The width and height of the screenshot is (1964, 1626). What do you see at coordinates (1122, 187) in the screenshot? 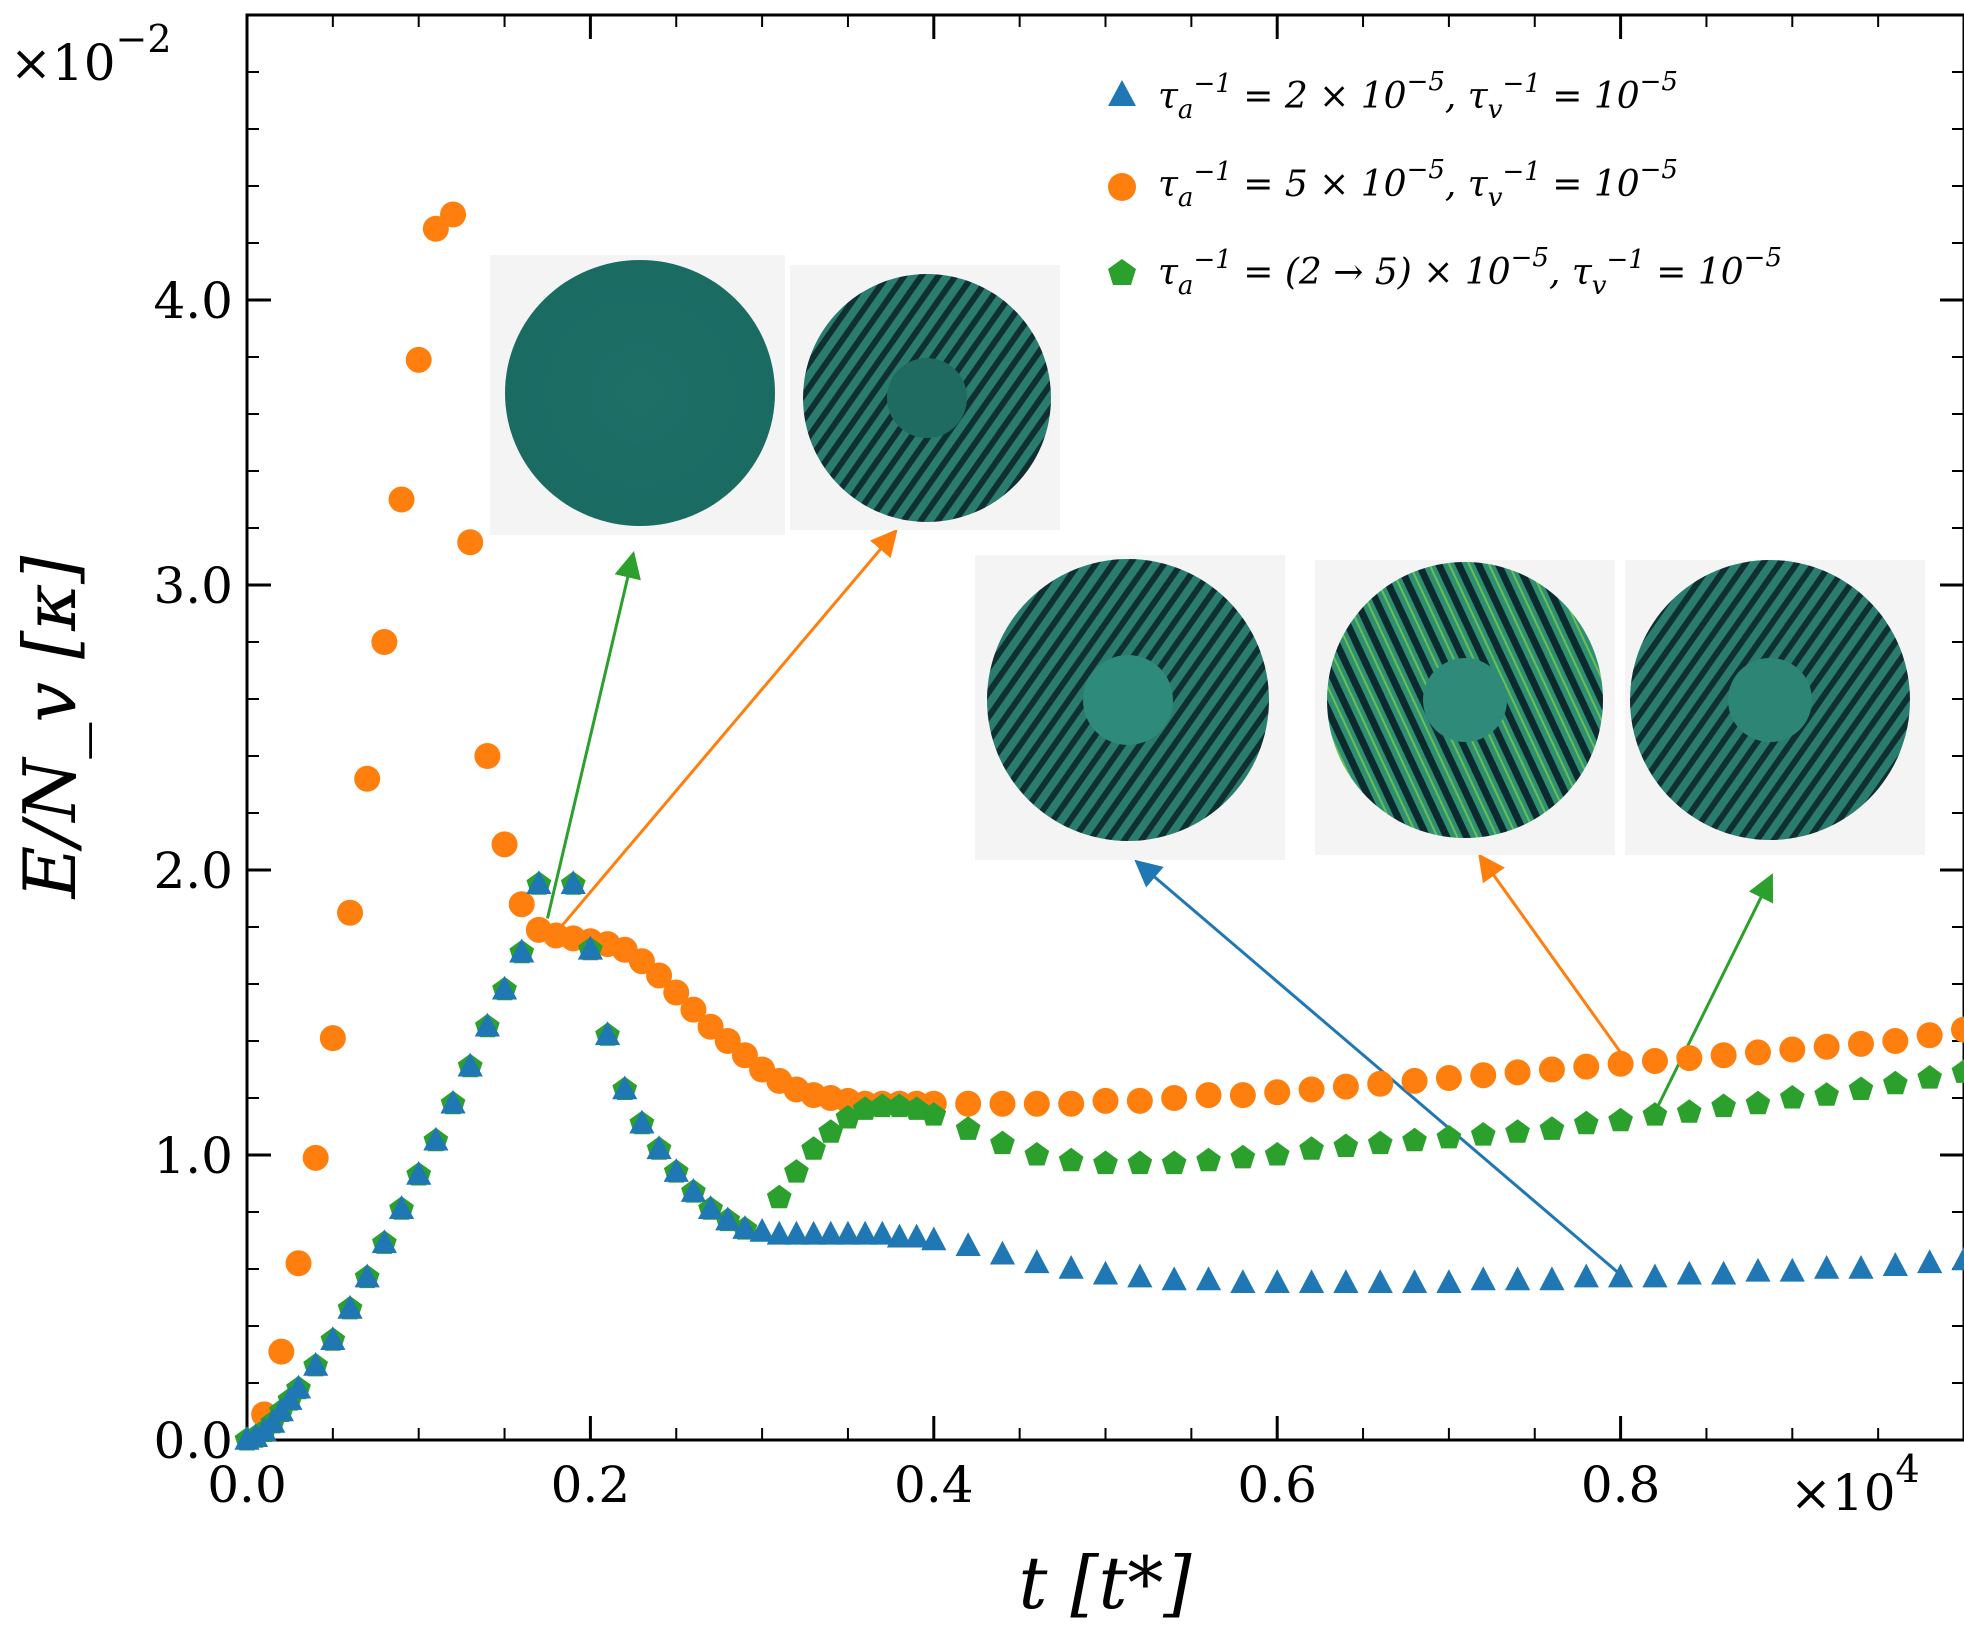
I see `legend-marker-circle` at bounding box center [1122, 187].